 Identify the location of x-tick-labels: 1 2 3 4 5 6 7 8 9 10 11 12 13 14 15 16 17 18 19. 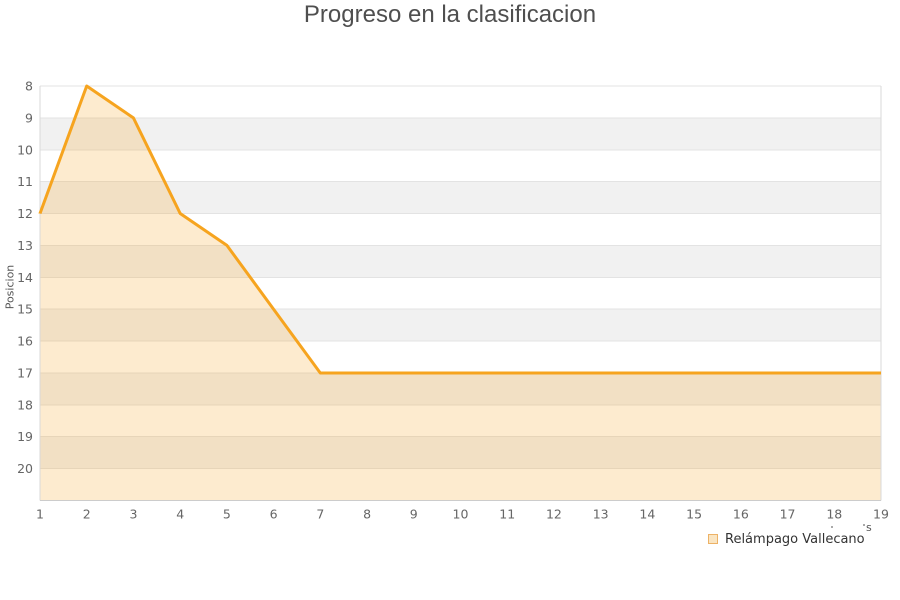
(462, 514).